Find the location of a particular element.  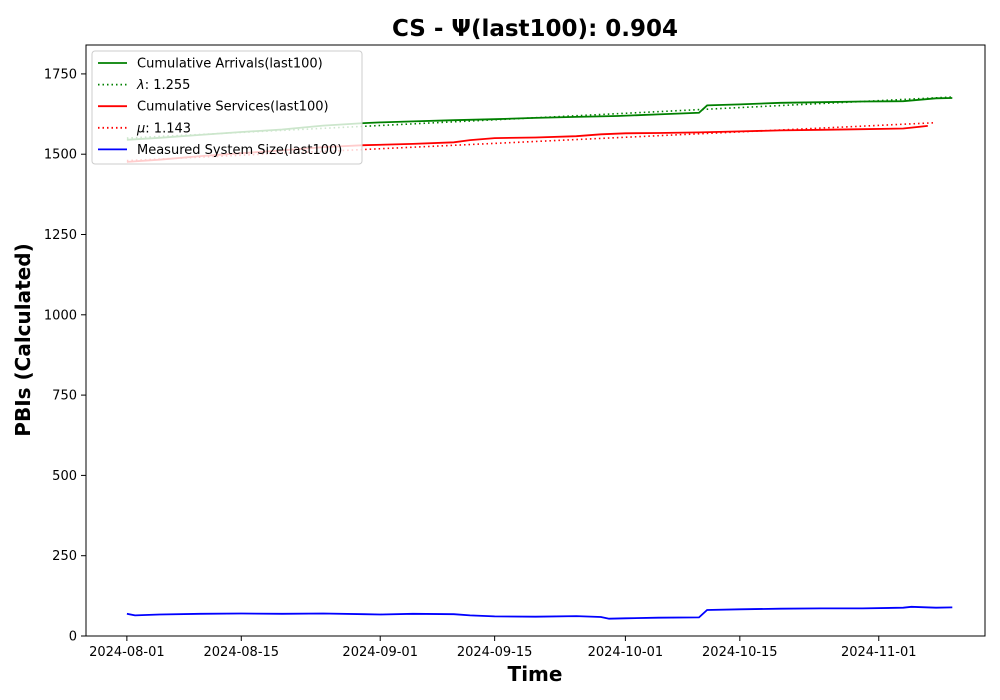

x-tick-label: 2024-08-01 is located at coordinates (127, 652).